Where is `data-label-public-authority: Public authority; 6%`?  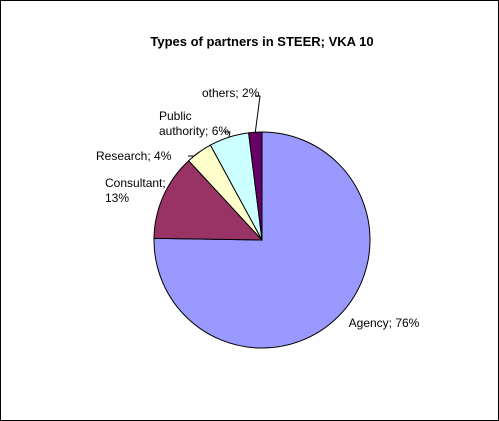
data-label-public-authority: Public authority; 6% is located at coordinates (194, 123).